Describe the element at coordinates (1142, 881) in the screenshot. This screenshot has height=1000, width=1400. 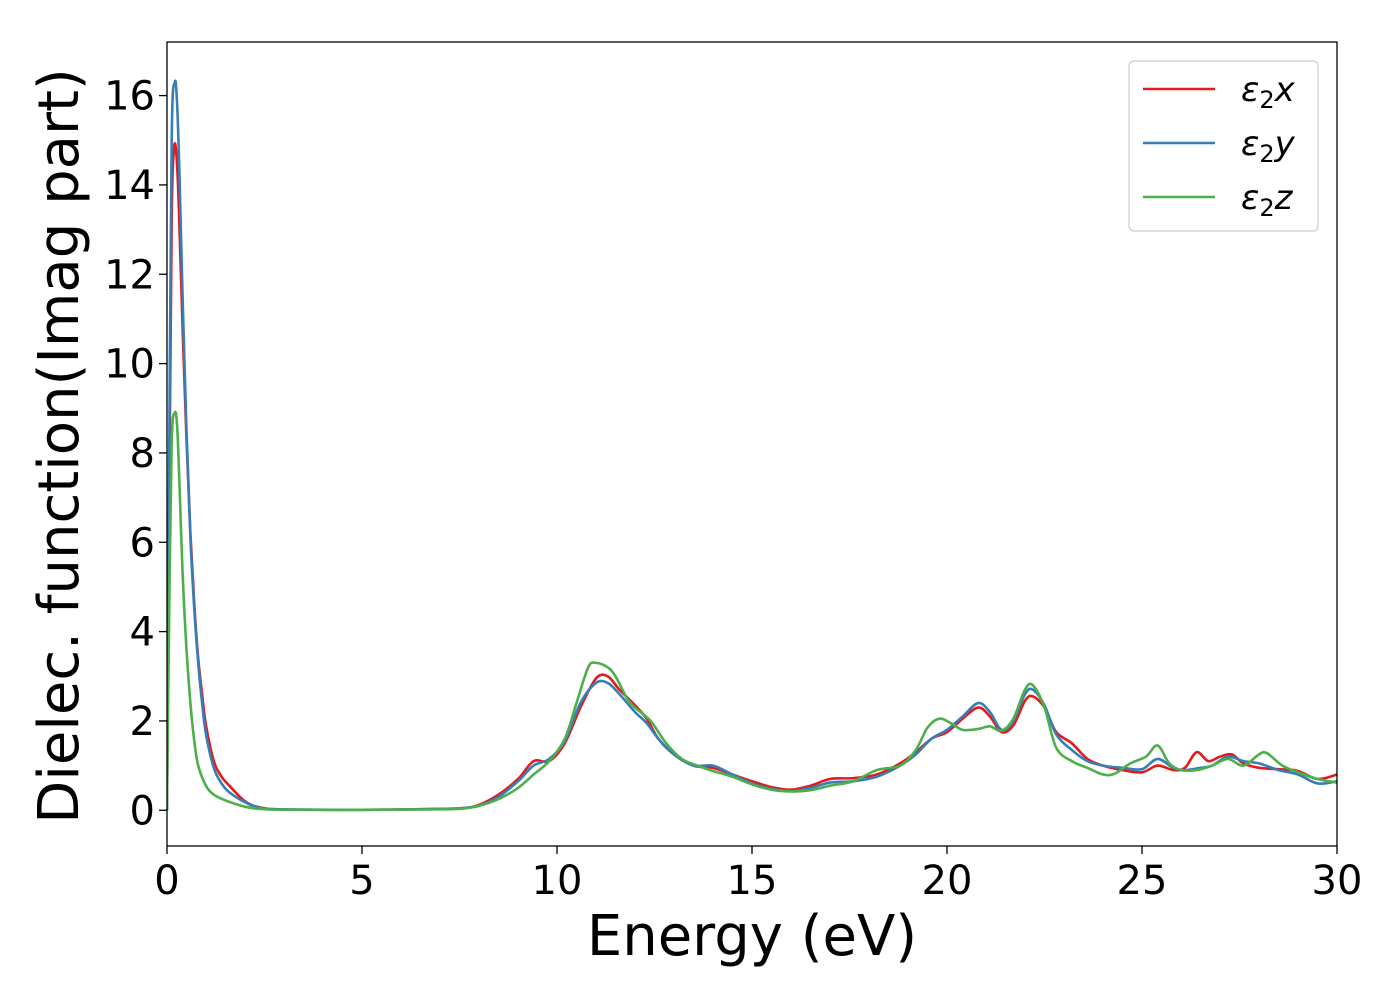
I see `x-tick-label: 25` at that location.